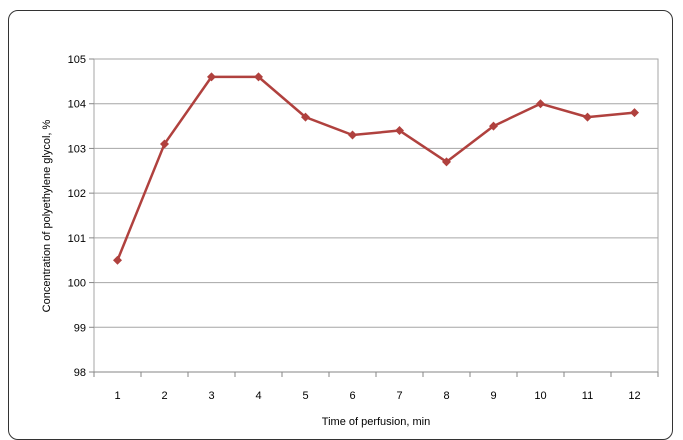 The width and height of the screenshot is (683, 440). What do you see at coordinates (77, 239) in the screenshot?
I see `y-tick-label: 101` at bounding box center [77, 239].